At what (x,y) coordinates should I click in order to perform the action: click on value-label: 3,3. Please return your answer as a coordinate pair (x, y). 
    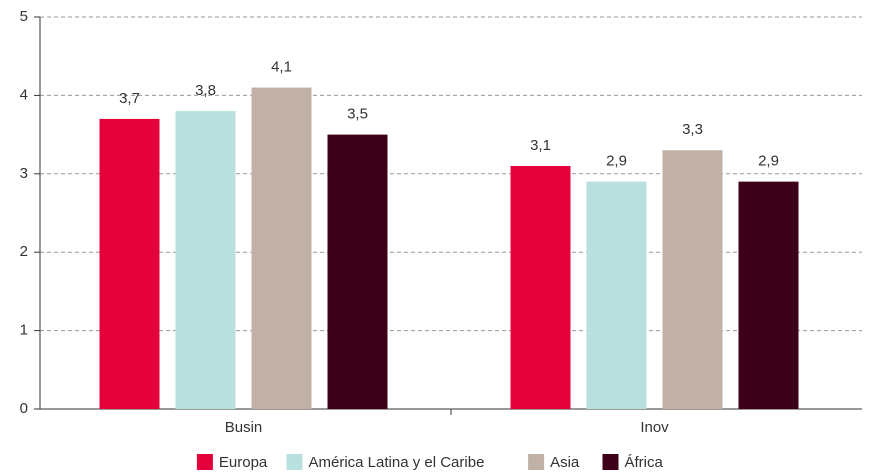
    Looking at the image, I should click on (692, 129).